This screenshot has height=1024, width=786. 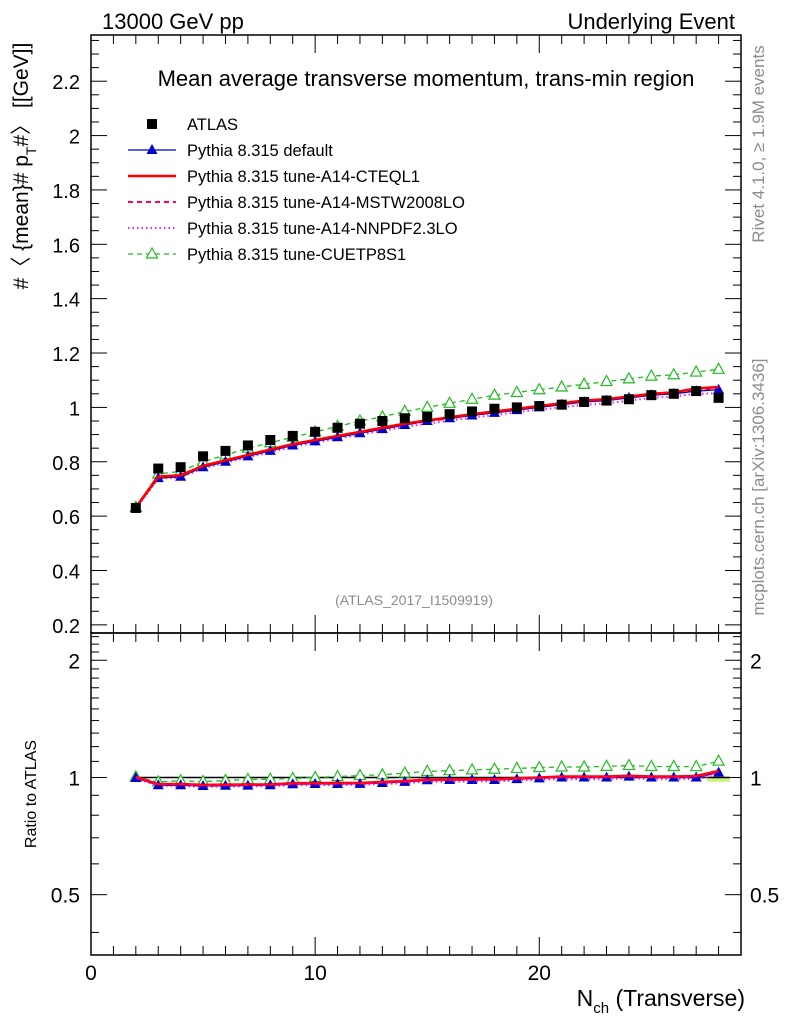 What do you see at coordinates (66, 301) in the screenshot?
I see `y-tick-label: 1.4` at bounding box center [66, 301].